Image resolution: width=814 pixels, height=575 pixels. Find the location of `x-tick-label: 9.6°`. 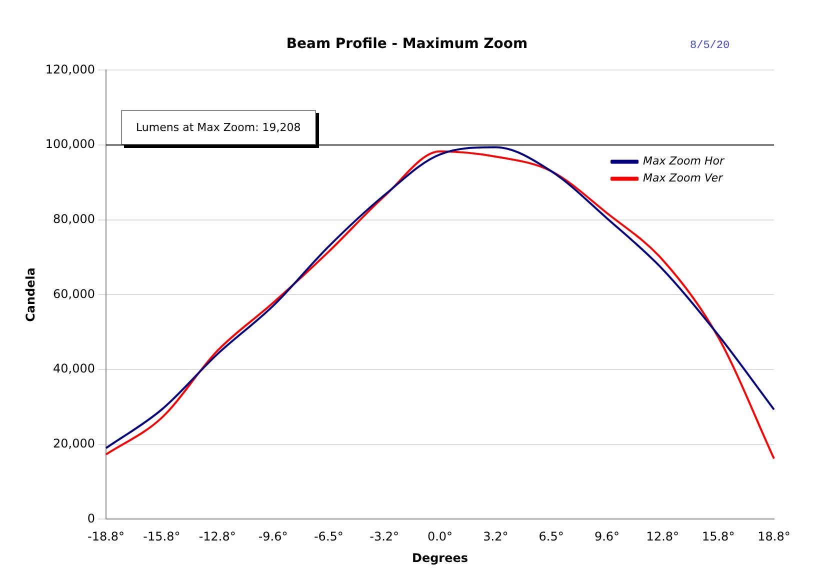

x-tick-label: 9.6° is located at coordinates (607, 537).